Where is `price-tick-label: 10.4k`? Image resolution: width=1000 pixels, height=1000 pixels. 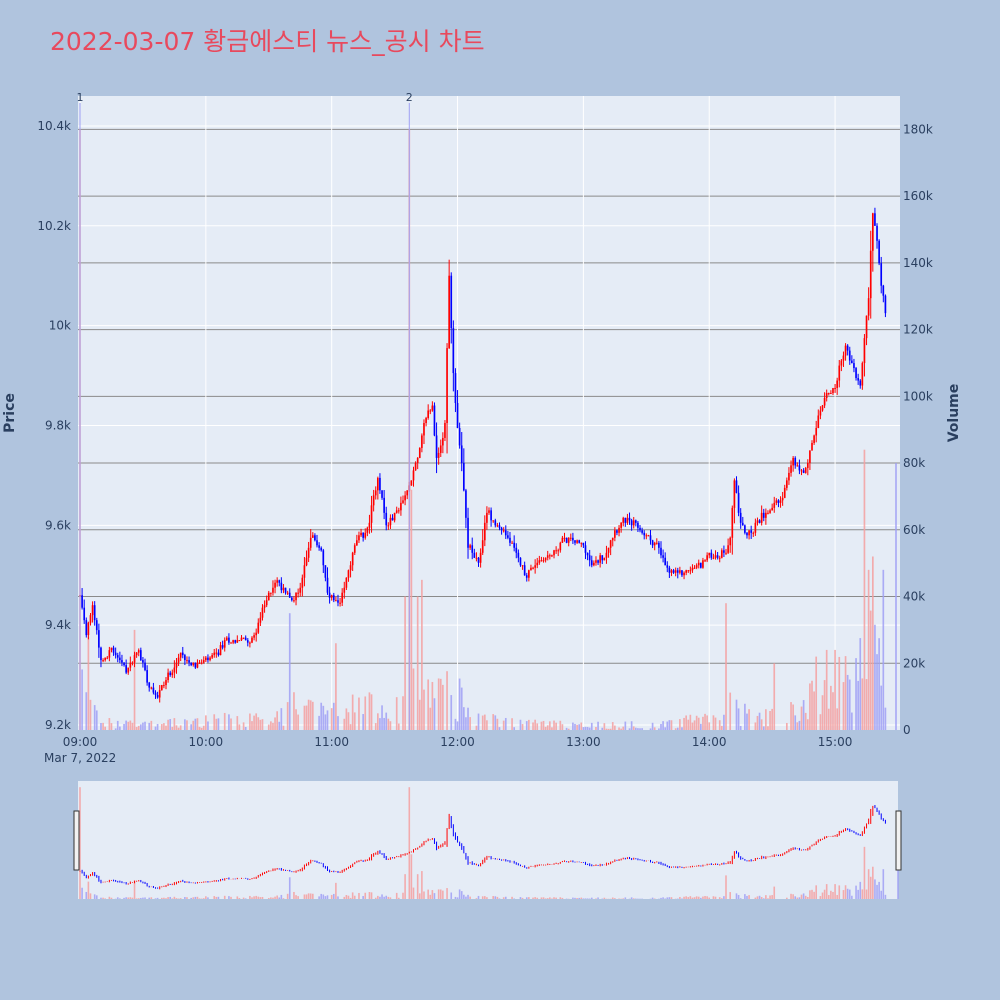 price-tick-label: 10.4k is located at coordinates (54, 126).